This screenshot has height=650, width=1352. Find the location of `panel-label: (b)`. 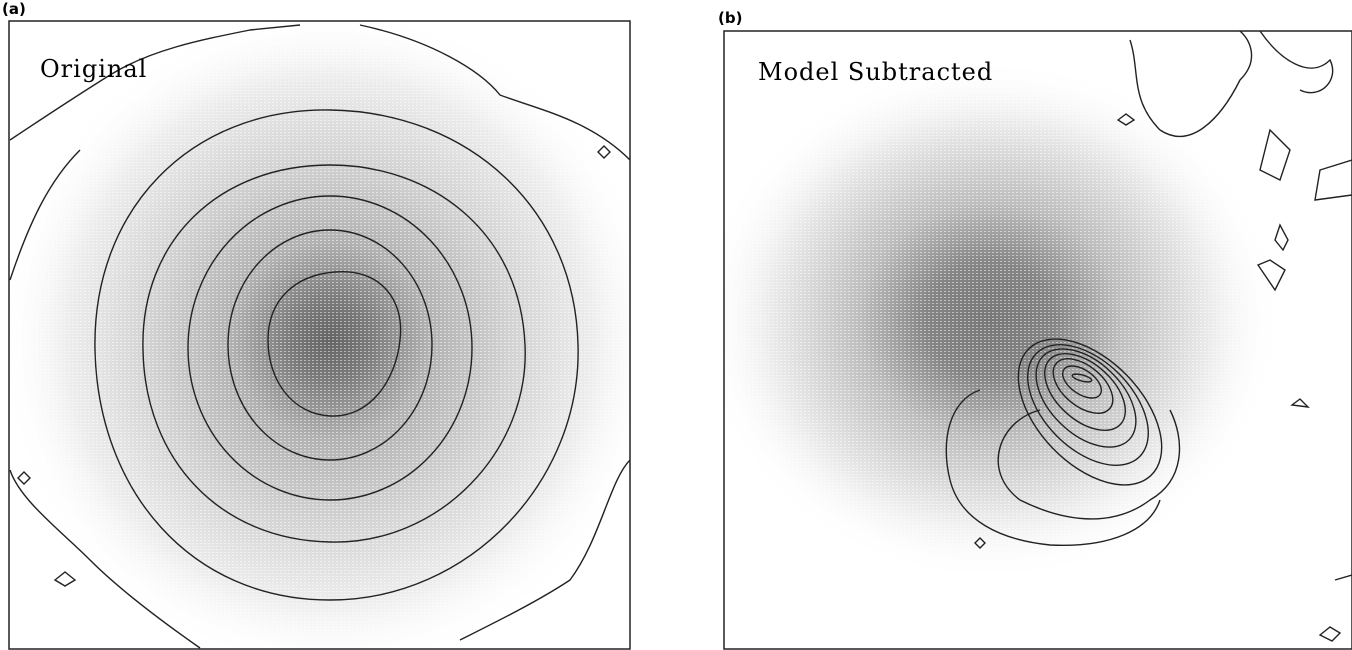

panel-label: (b) is located at coordinates (730, 18).